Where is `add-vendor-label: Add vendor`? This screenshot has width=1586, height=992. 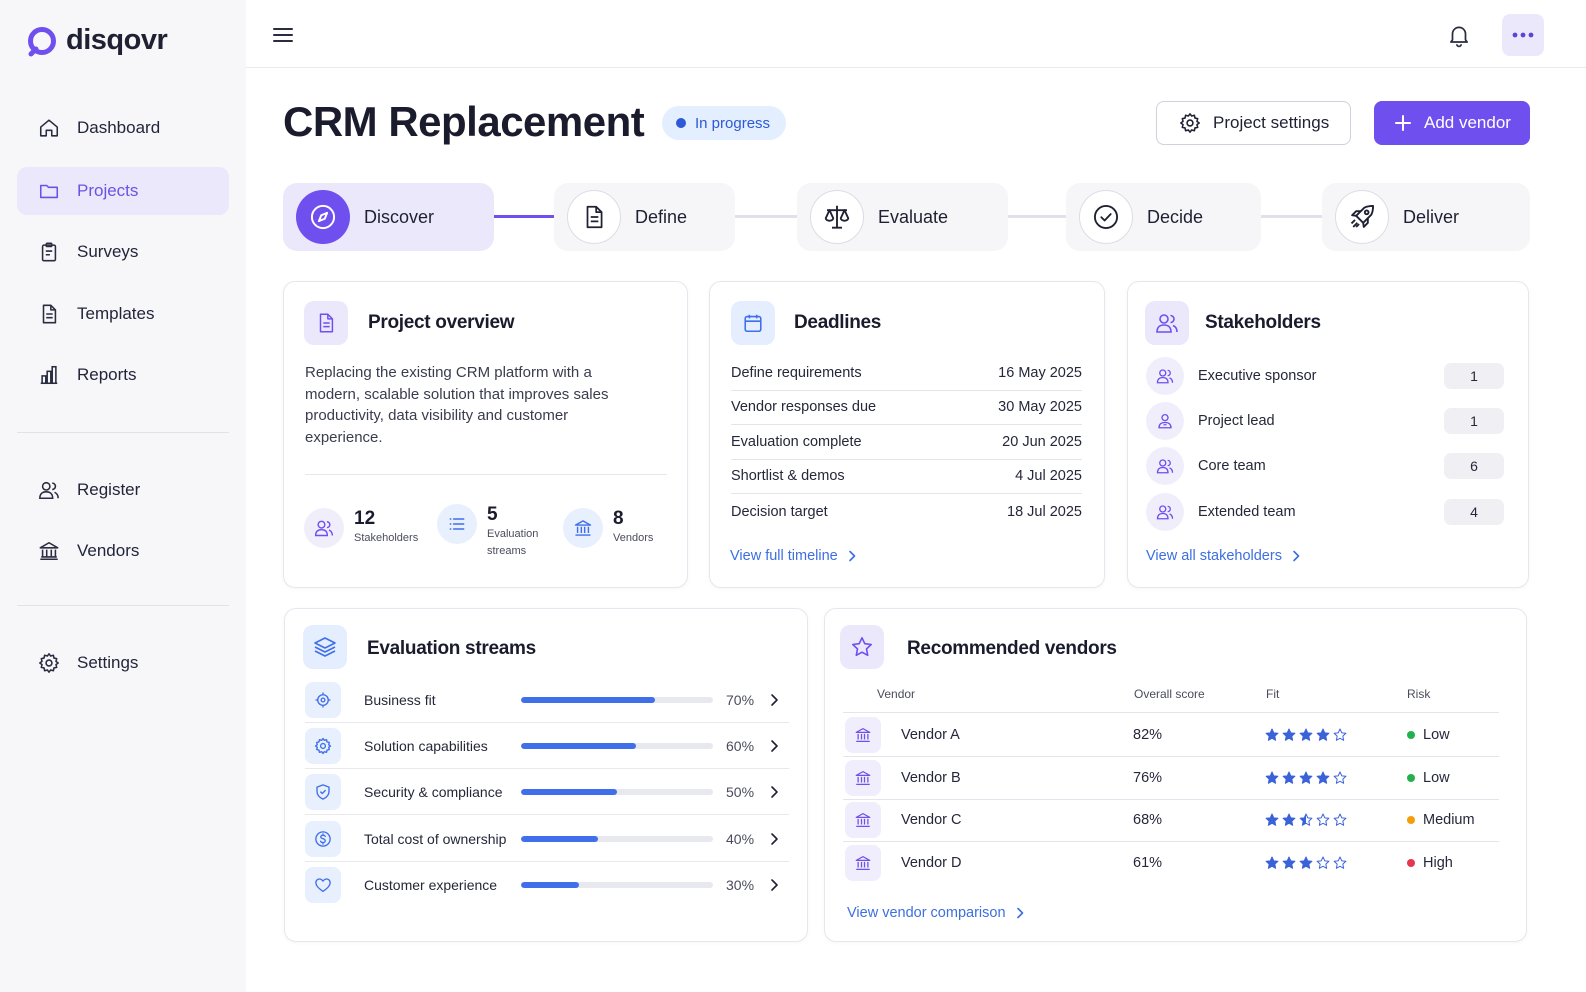 add-vendor-label: Add vendor is located at coordinates (1467, 122).